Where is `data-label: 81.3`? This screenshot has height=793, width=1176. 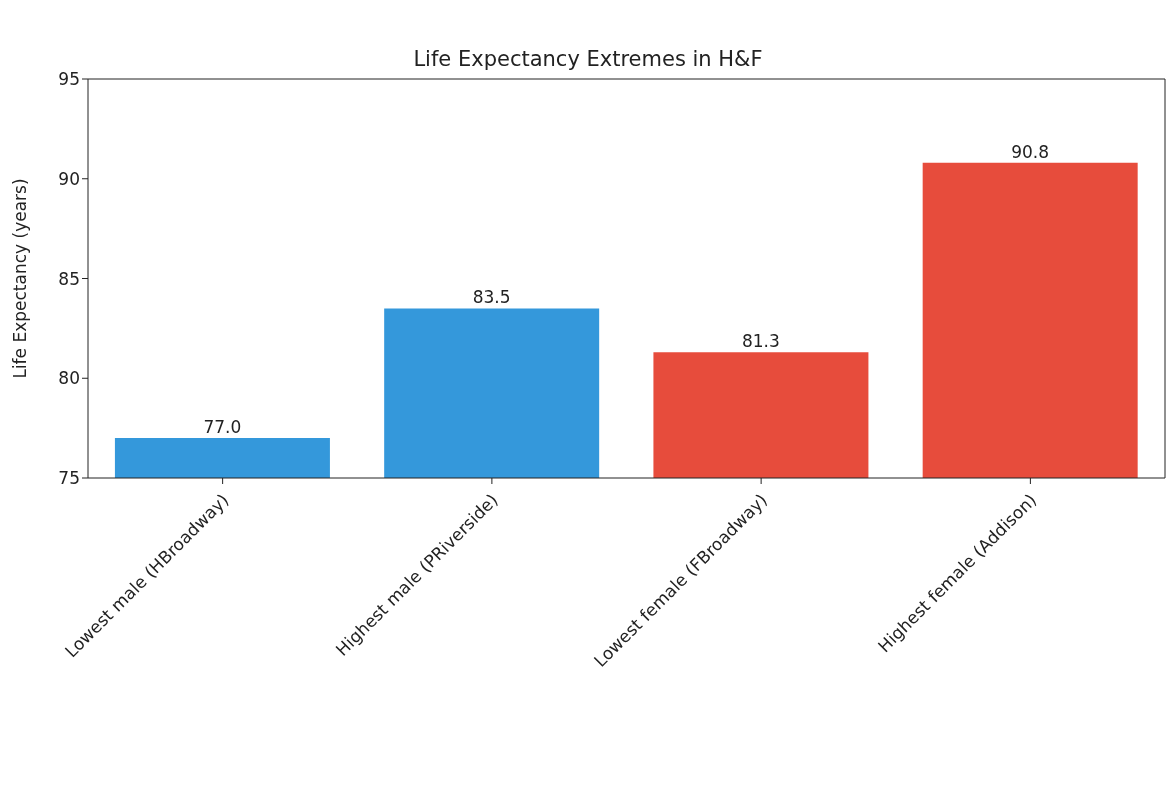 data-label: 81.3 is located at coordinates (761, 341).